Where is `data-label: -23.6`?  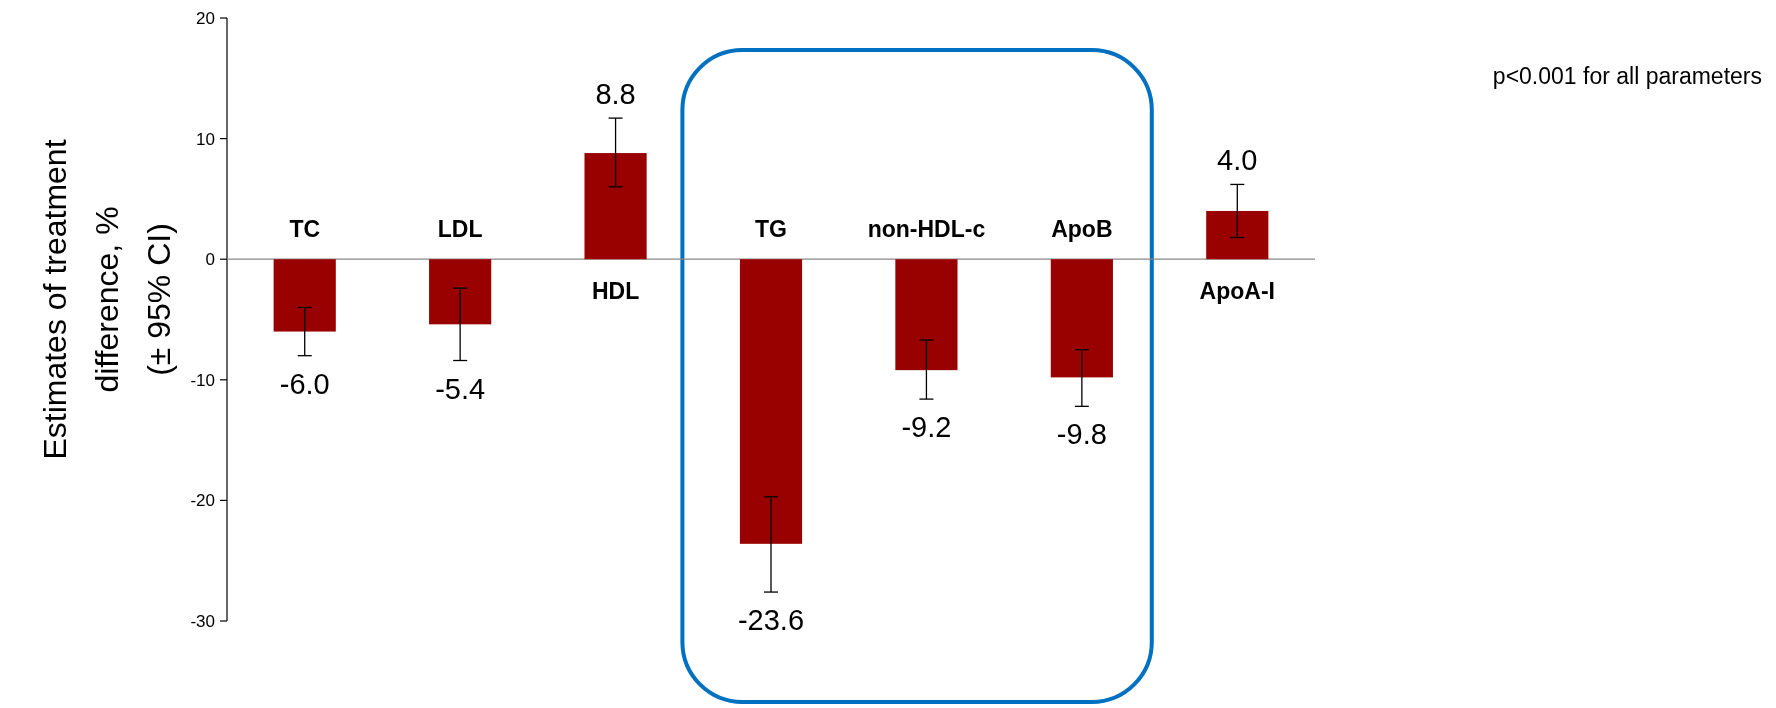 data-label: -23.6 is located at coordinates (771, 620).